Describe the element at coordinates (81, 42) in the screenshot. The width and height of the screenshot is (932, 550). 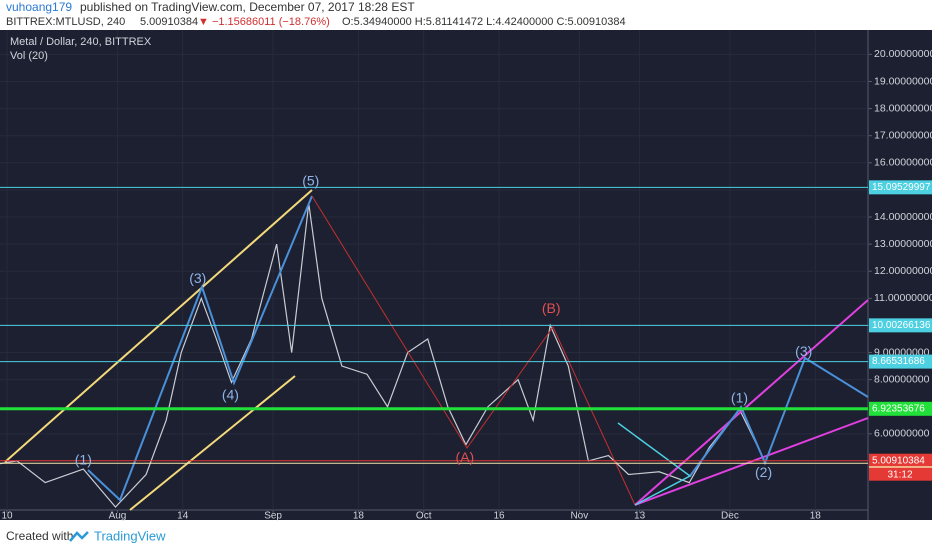
I see `chart-title: Metal / Dollar, 240, BITTREX` at that location.